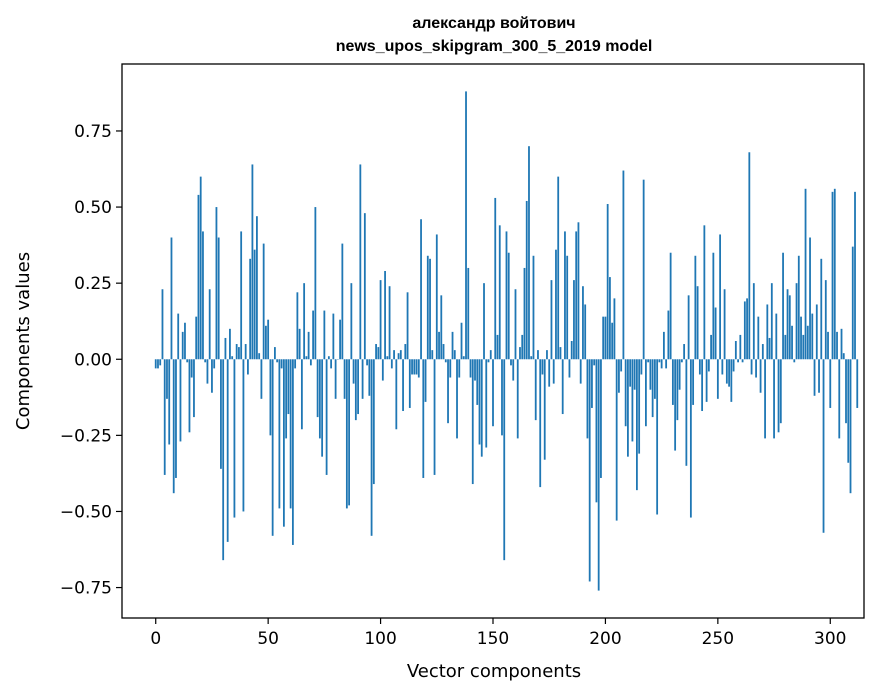 Image resolution: width=880 pixels, height=700 pixels. Describe the element at coordinates (380, 639) in the screenshot. I see `x-tick-label: 100` at that location.